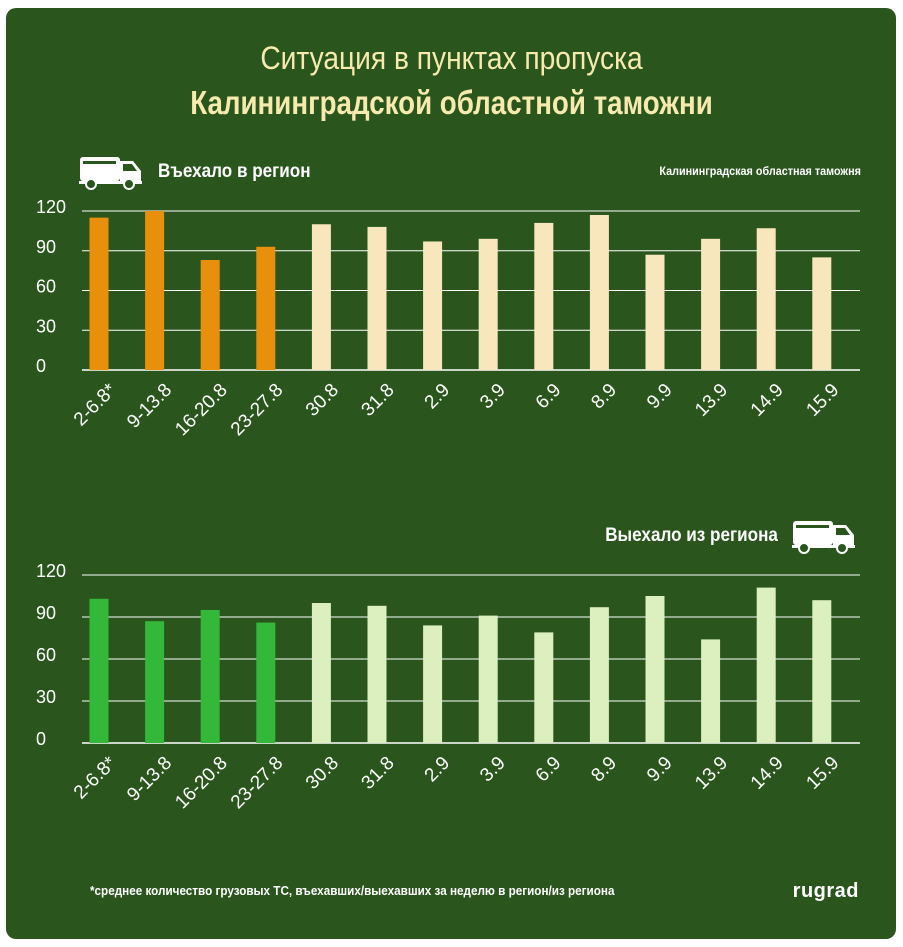  I want to click on title-line2: Калининградской областной таможни, so click(451, 102).